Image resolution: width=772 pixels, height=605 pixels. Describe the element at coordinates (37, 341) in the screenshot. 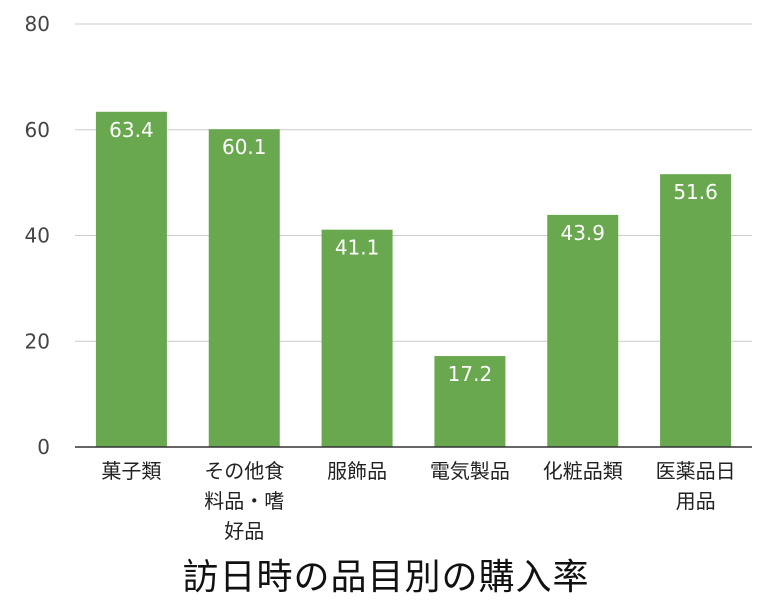

I see `y-tick-label: 20` at that location.